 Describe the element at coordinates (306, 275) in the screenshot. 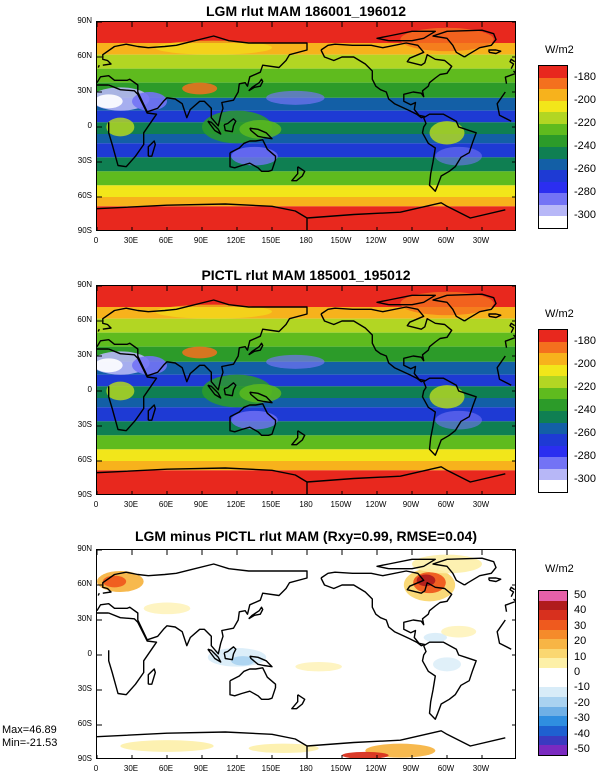

I see `panel-title: PICTL rlut MAM 185001_195012` at that location.